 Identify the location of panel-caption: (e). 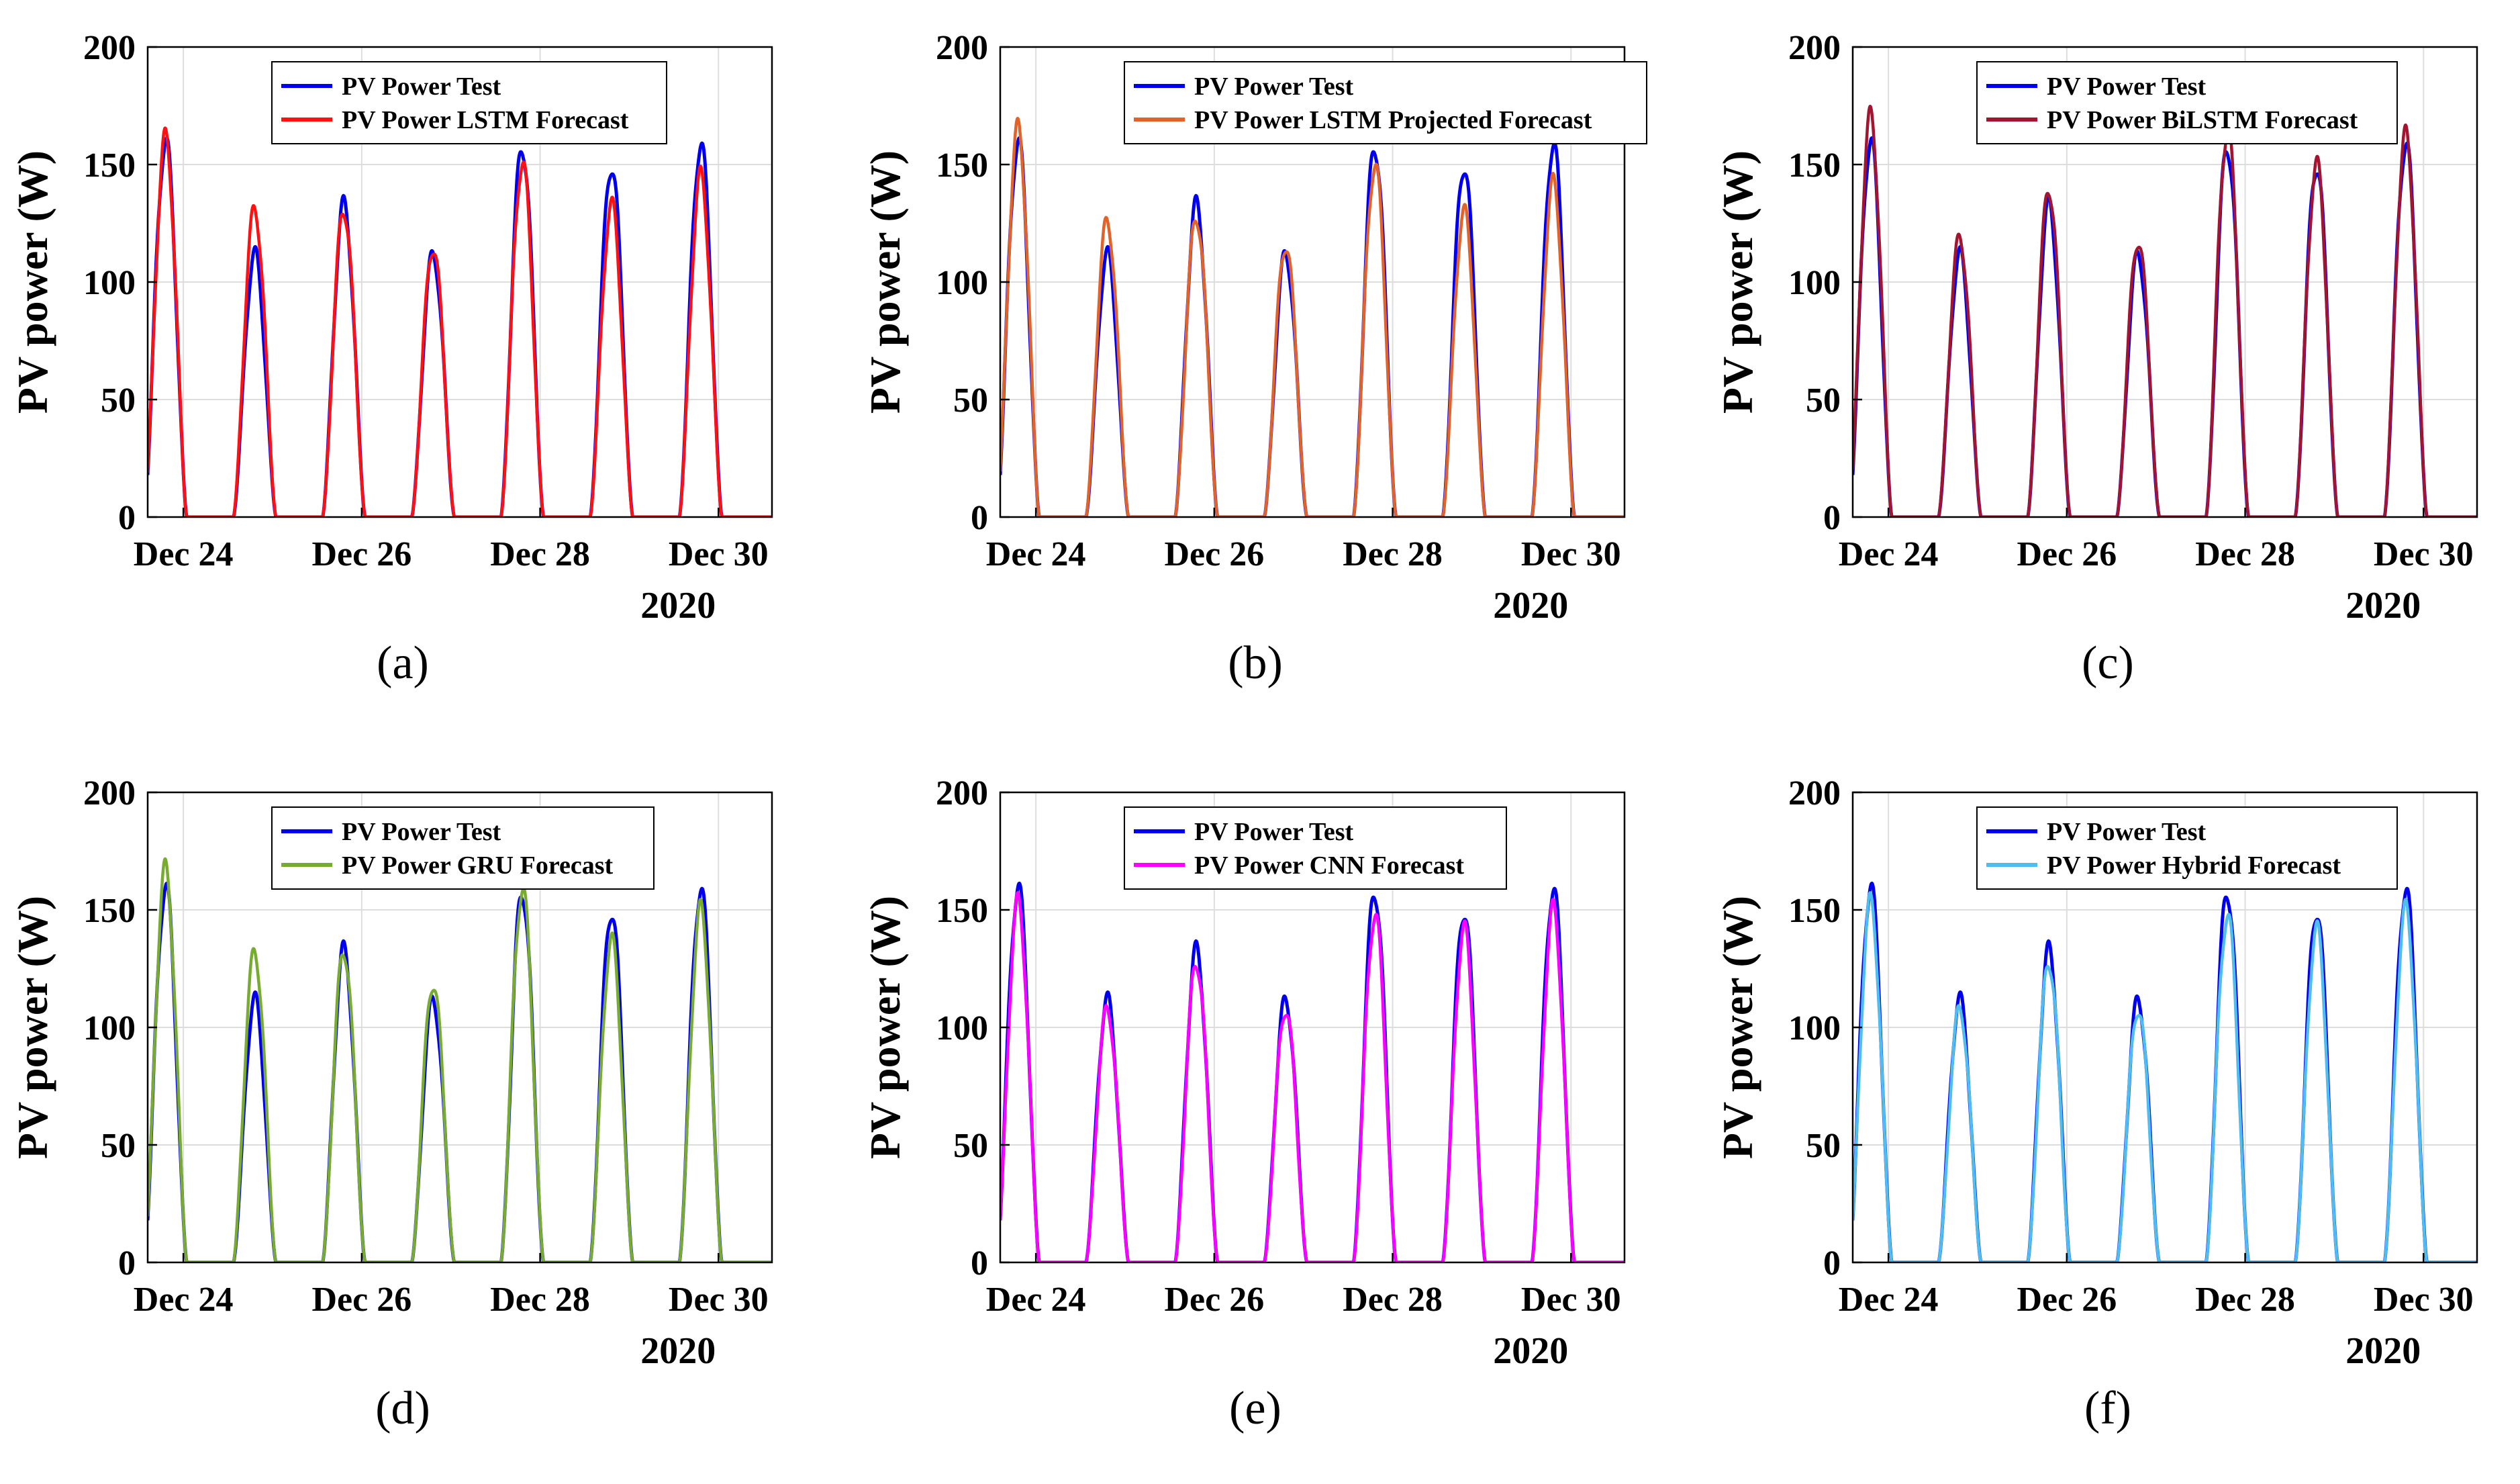
(1255, 1408).